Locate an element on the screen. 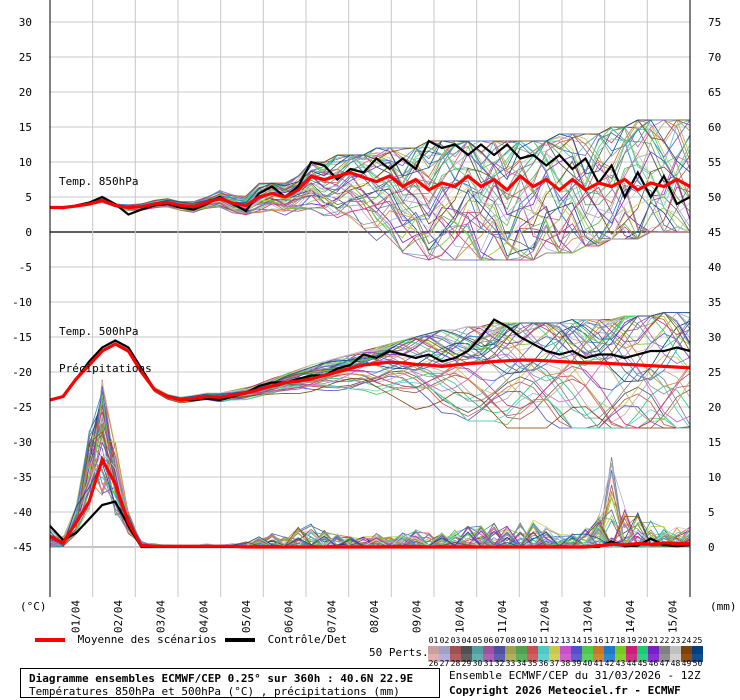  pert-t500-line is located at coordinates (370, 386).